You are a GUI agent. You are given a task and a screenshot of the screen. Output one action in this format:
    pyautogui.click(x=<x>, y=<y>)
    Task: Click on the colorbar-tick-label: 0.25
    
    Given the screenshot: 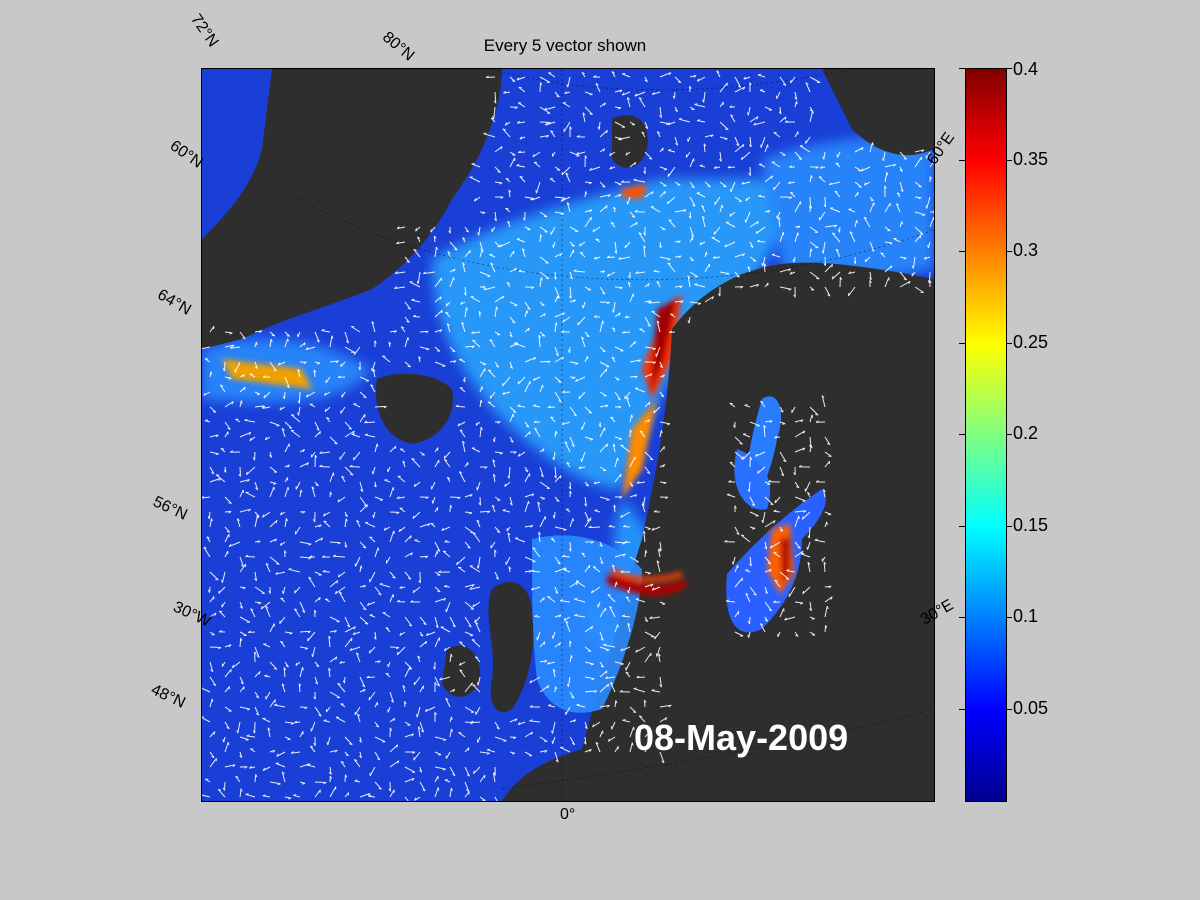 What is the action you would take?
    pyautogui.click(x=1031, y=341)
    